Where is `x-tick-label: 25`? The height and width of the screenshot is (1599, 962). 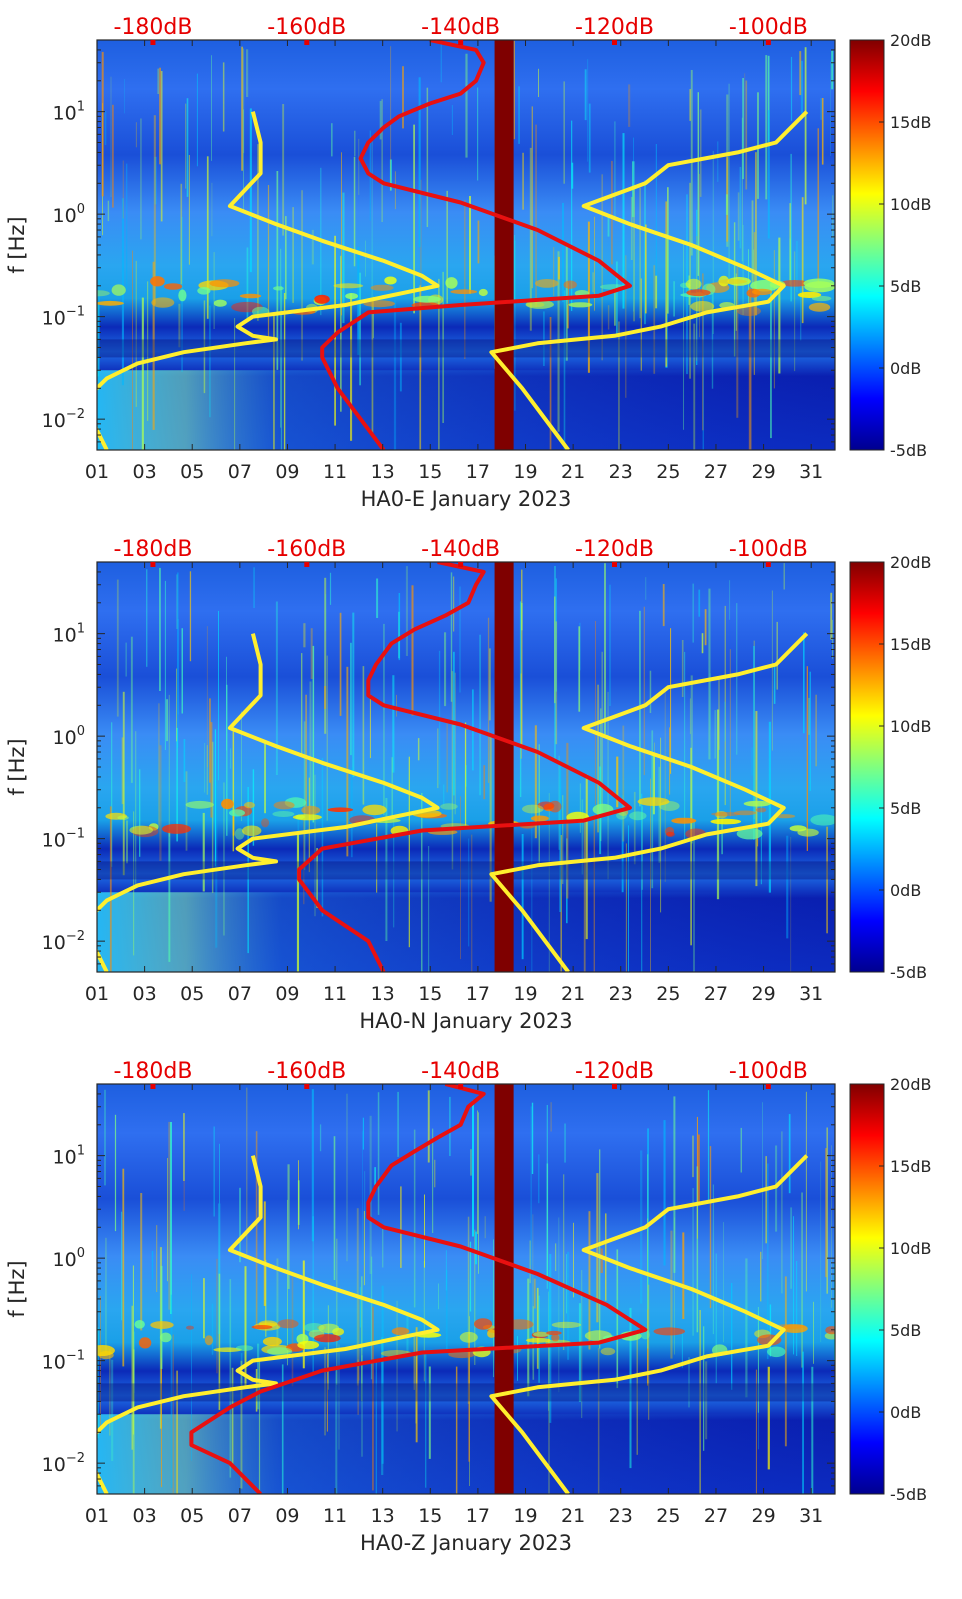 x-tick-label: 25 is located at coordinates (668, 472).